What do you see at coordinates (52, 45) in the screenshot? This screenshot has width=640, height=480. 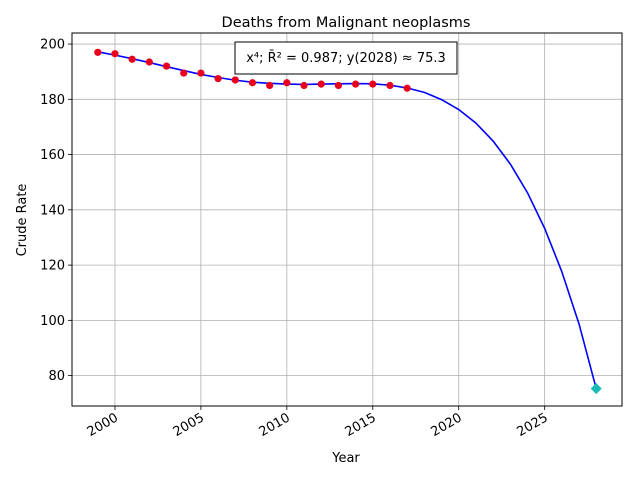 I see `y-tick-label: 200` at bounding box center [52, 45].